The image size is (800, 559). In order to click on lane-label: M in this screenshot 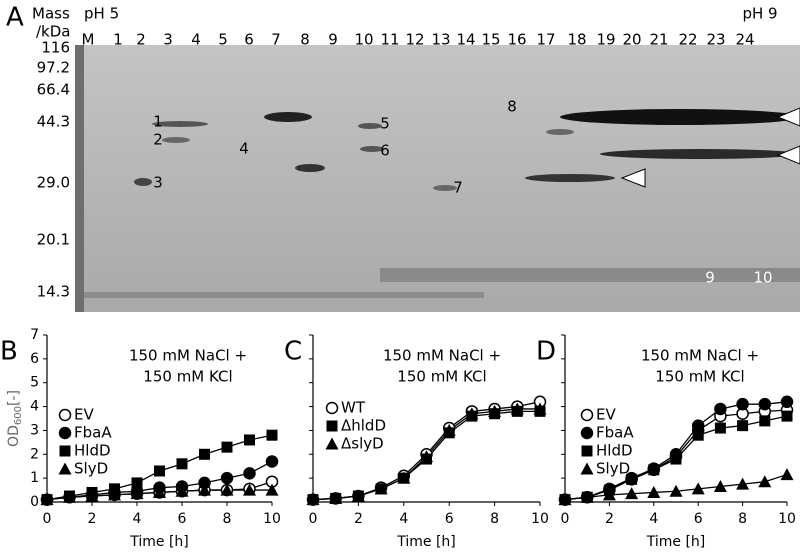, I will do `click(88, 40)`.